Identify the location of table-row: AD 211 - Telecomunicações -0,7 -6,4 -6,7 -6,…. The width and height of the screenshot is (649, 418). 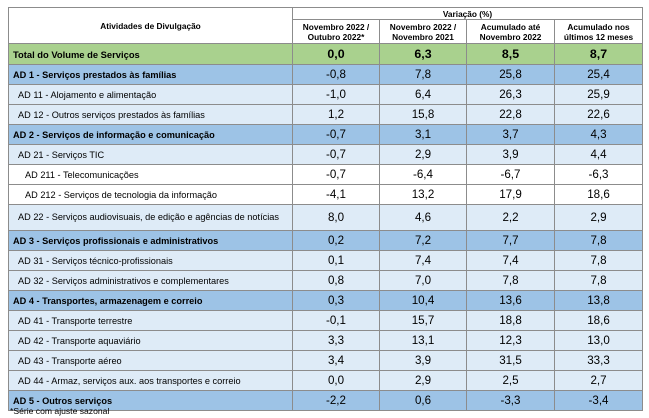
(326, 174).